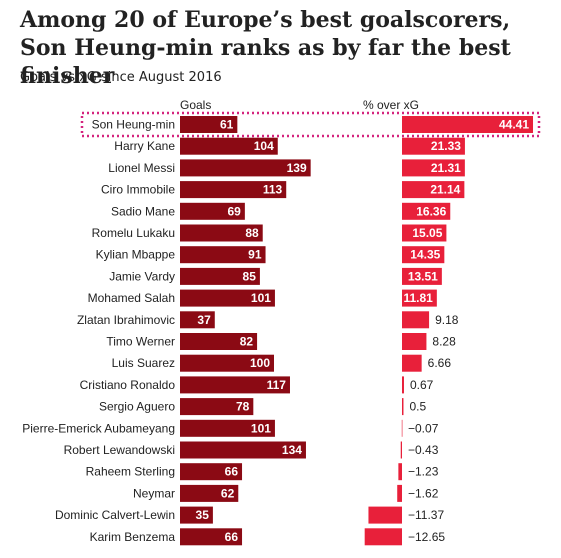 Image resolution: width=561 pixels, height=558 pixels. Describe the element at coordinates (292, 450) in the screenshot. I see `goals-label: 134` at that location.